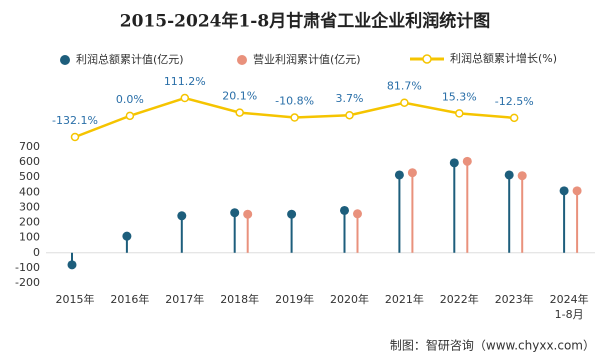 The image size is (610, 359). What do you see at coordinates (29, 161) in the screenshot?
I see `y-tick-label: 600` at bounding box center [29, 161].